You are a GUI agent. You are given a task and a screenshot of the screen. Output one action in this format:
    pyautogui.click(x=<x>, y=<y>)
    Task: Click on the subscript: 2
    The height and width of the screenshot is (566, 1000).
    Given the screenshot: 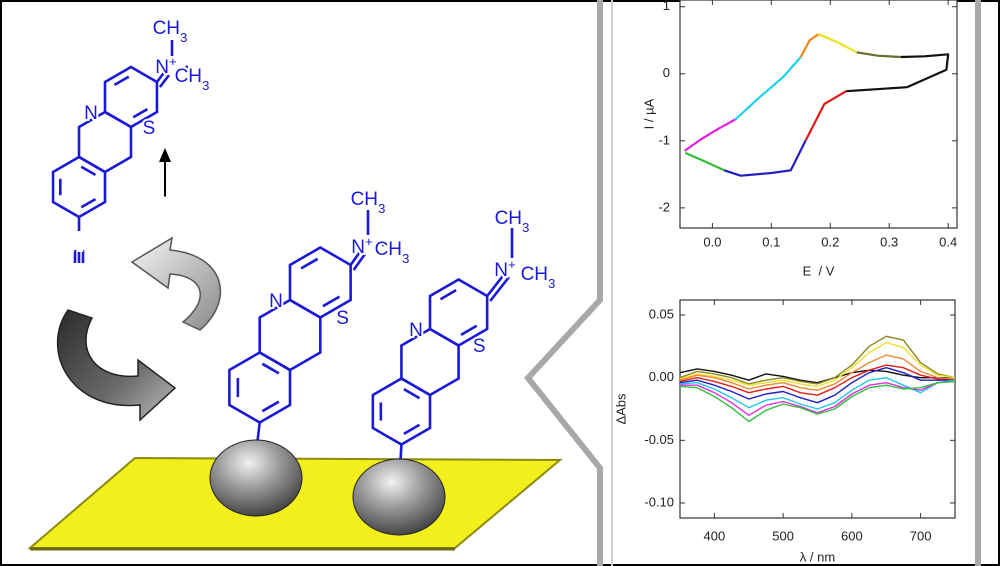 What is the action you would take?
    pyautogui.click(x=183, y=217)
    